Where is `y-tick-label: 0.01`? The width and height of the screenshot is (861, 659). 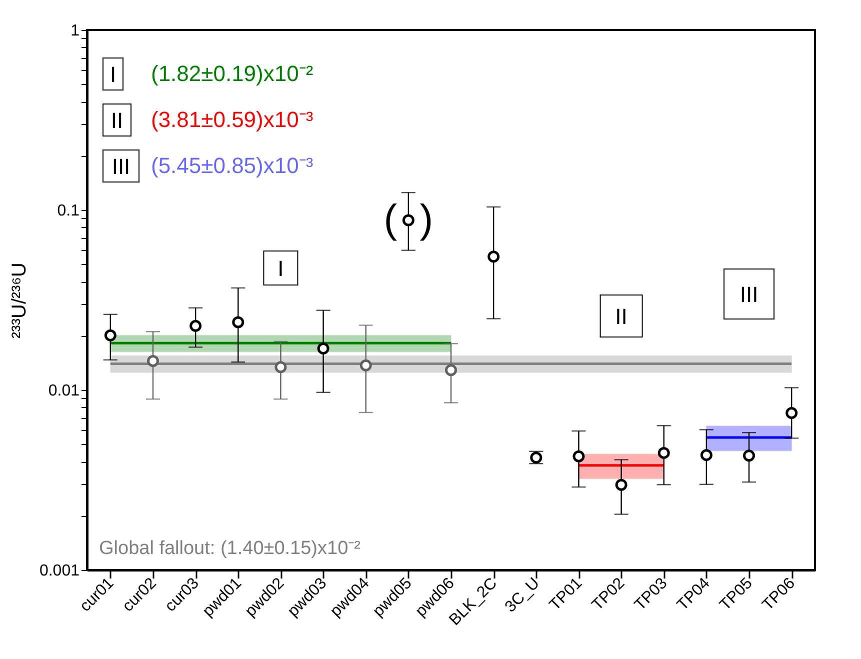 y-tick-label: 0.01 is located at coordinates (64, 391).